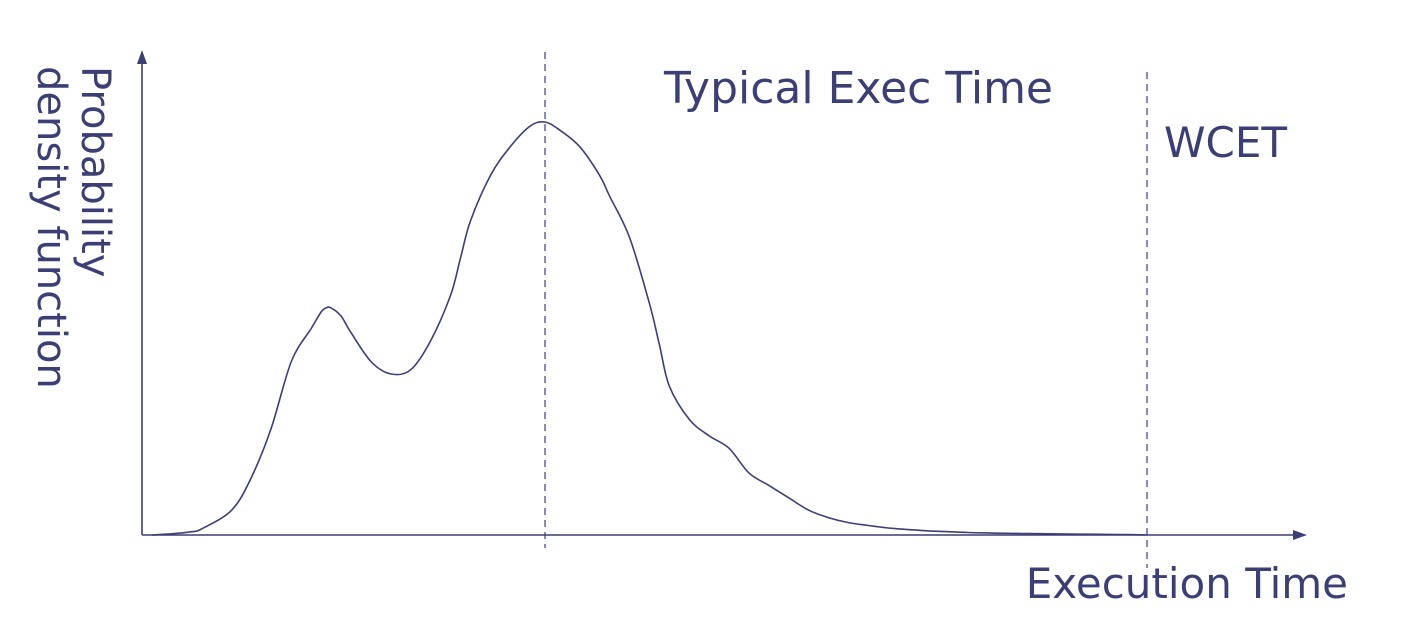  I want to click on x-axis-label: Execution Time, so click(1187, 583).